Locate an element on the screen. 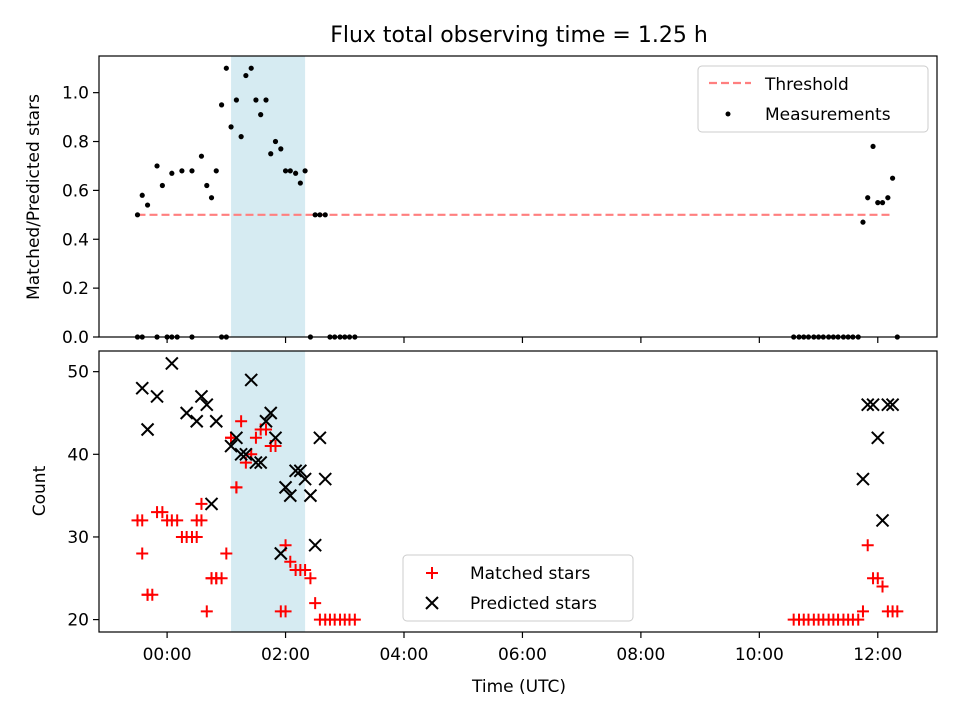 The height and width of the screenshot is (720, 960). x-tick-label: 02:00 is located at coordinates (285, 655).